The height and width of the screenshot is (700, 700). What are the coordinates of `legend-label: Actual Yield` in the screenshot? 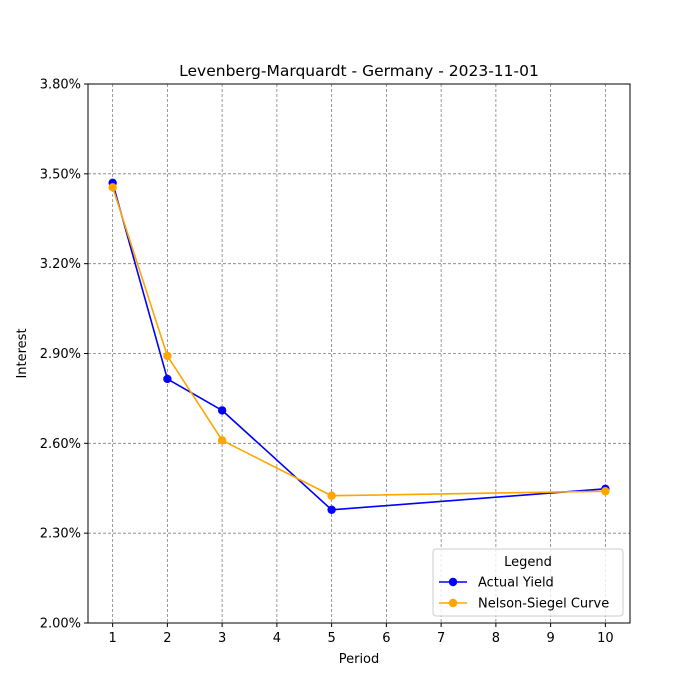 It's located at (516, 583).